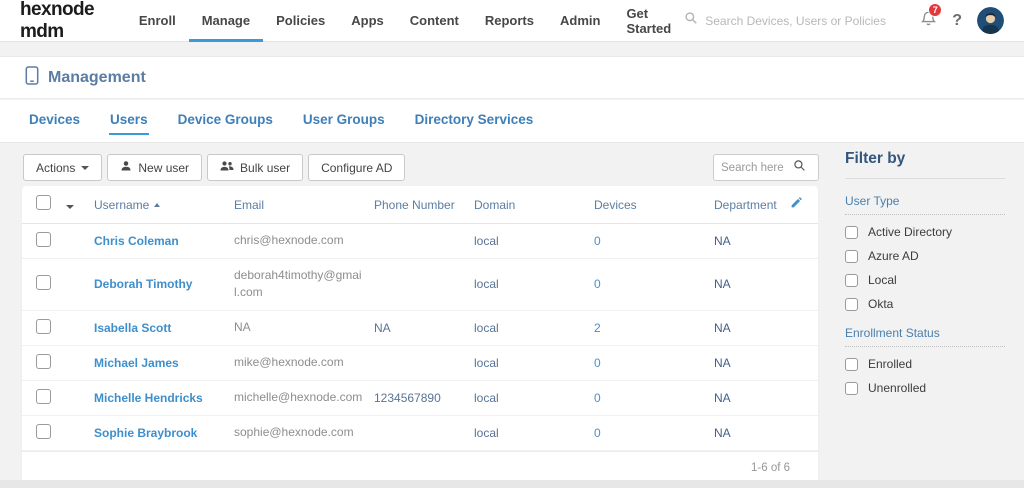 The width and height of the screenshot is (1024, 488). I want to click on configure-ad-button: Configure AD, so click(357, 167).